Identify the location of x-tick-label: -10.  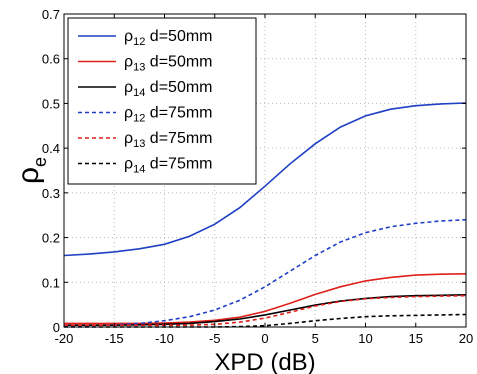
(164, 338).